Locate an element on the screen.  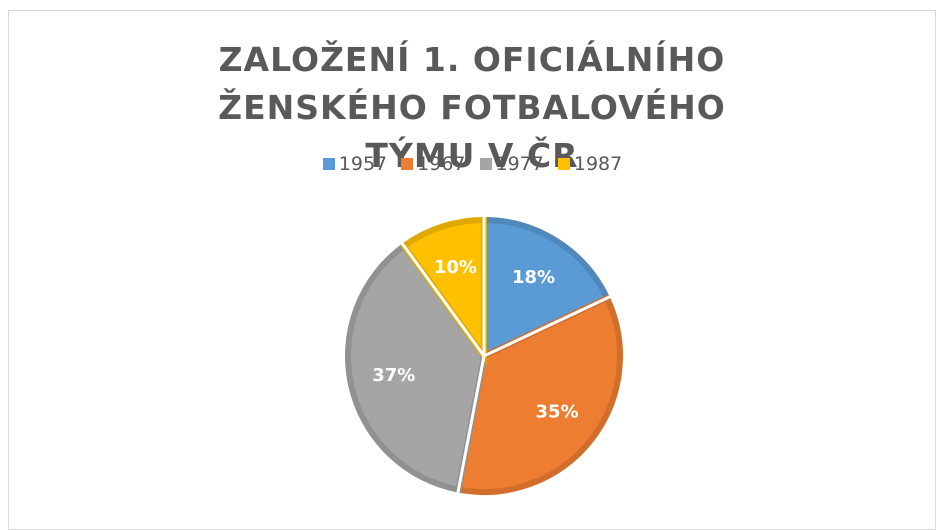
legend-item: 1977 is located at coordinates (511, 164).